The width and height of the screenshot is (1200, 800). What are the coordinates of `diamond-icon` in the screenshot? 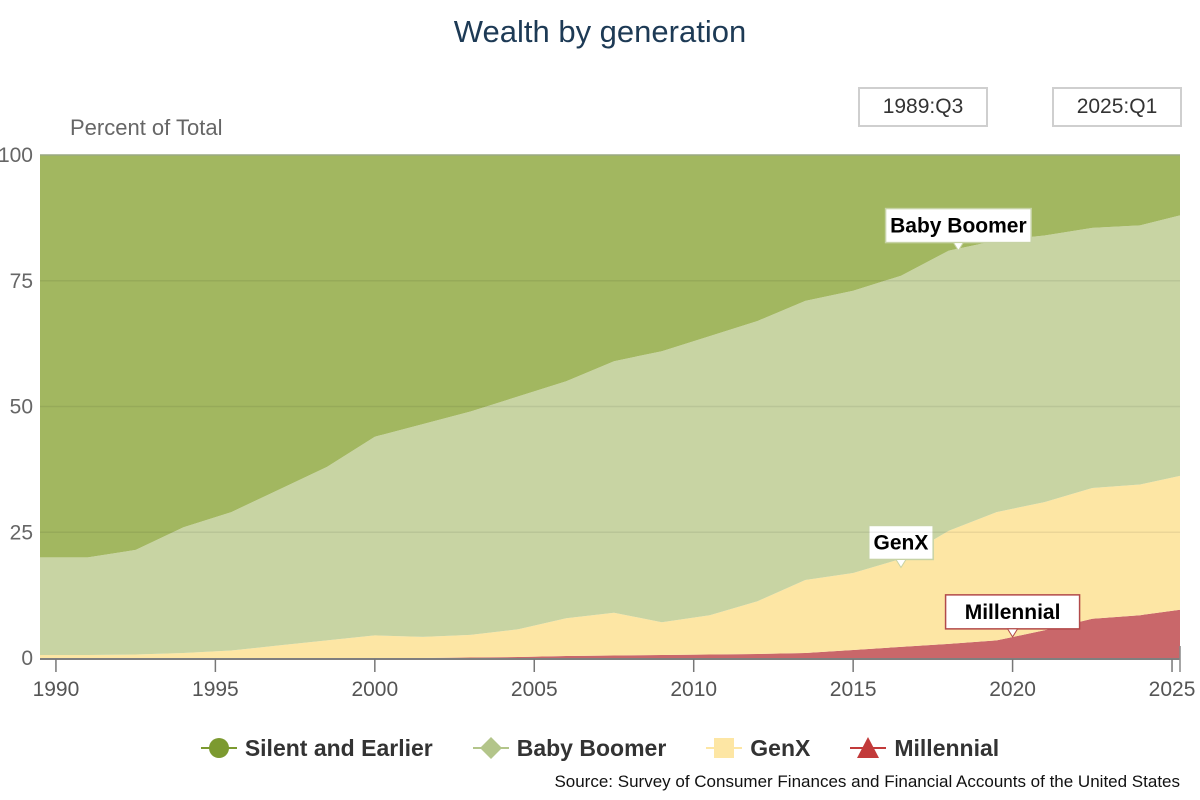 It's located at (490, 748).